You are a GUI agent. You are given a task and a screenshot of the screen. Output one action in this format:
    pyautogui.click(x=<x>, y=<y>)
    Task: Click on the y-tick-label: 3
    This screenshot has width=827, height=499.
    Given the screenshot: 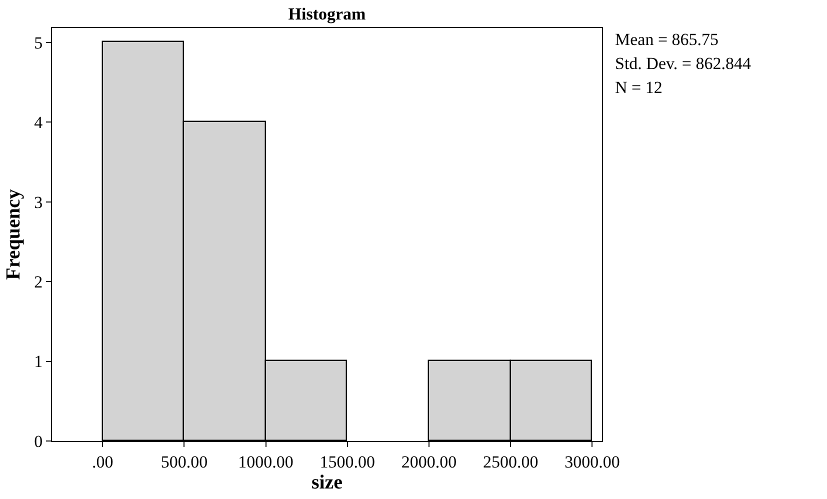 What is the action you would take?
    pyautogui.click(x=38, y=202)
    